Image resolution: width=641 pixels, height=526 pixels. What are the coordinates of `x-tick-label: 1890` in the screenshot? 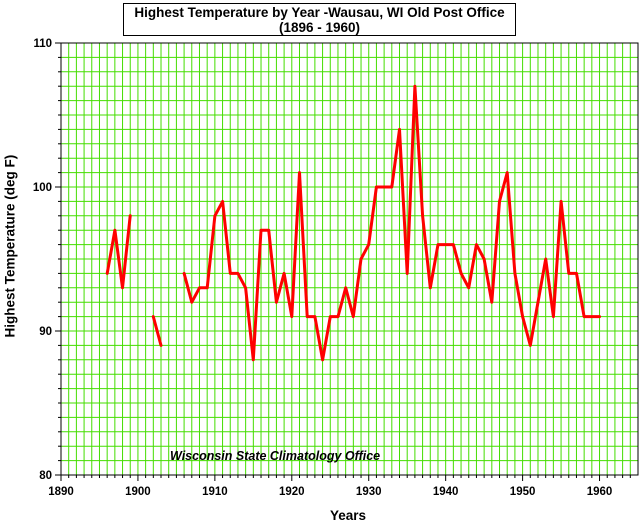 It's located at (61, 492).